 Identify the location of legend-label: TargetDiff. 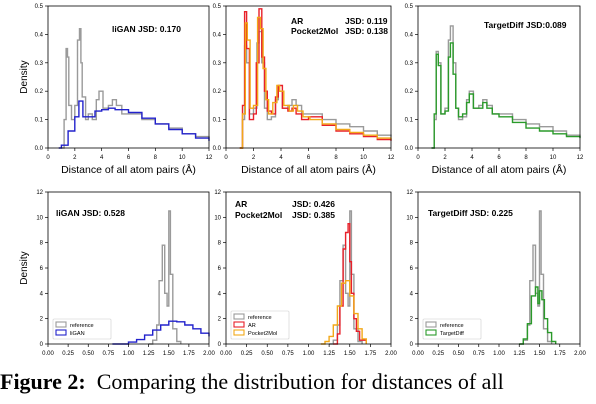
(452, 334).